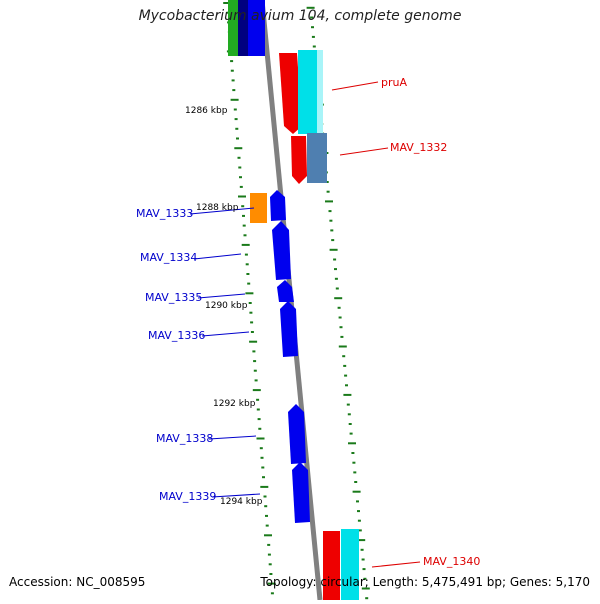 This screenshot has width=600, height=604. I want to click on gene-label-MAV_1335: MAV_1335, so click(173, 297).